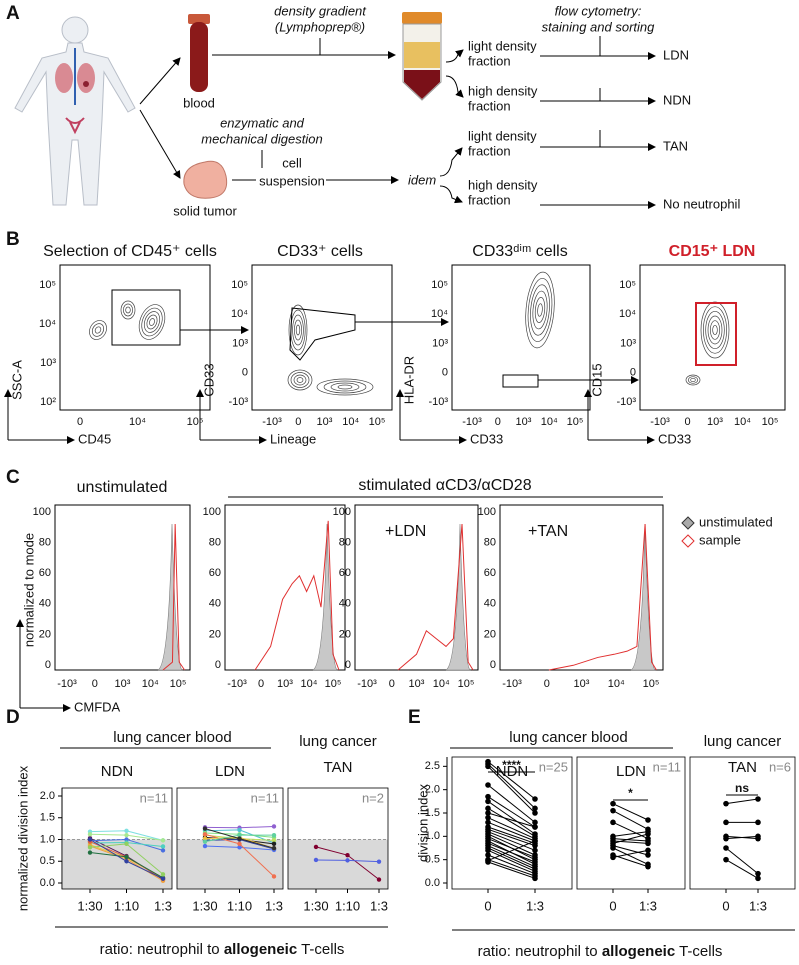 Image resolution: width=799 pixels, height=965 pixels. I want to click on y-axis-label: normalized division index, so click(22, 838).